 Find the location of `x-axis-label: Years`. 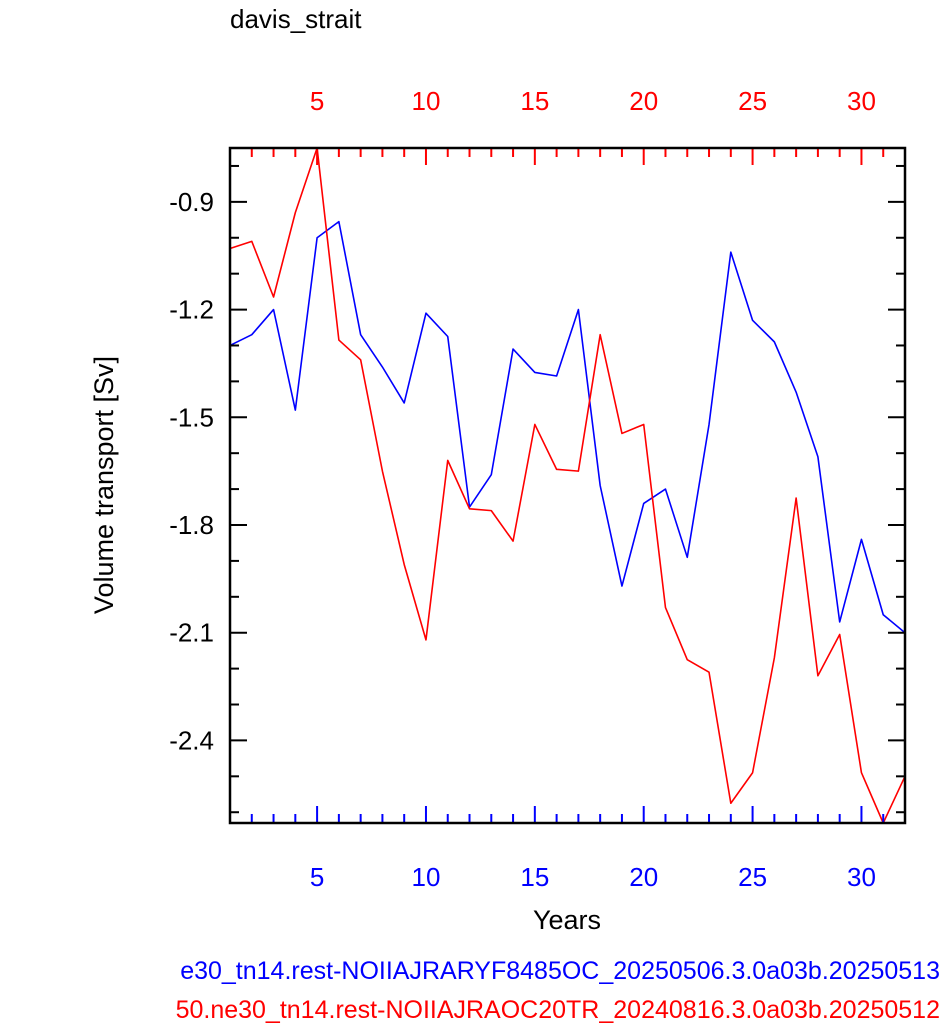

x-axis-label: Years is located at coordinates (567, 920).